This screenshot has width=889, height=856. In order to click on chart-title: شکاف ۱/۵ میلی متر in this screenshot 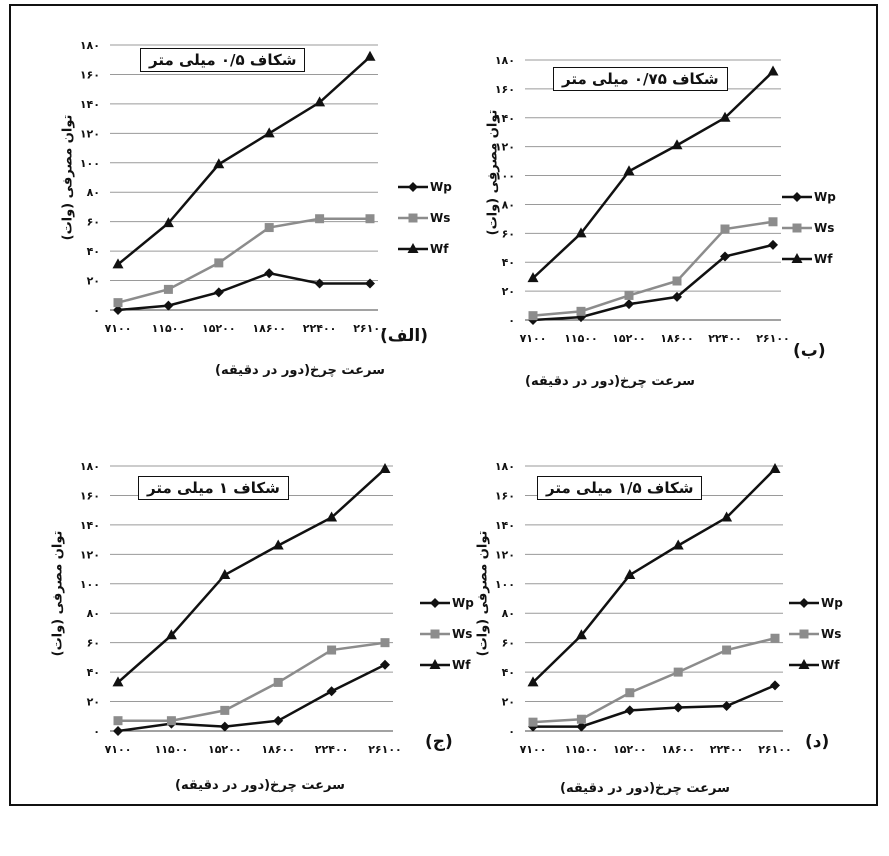, I will do `click(620, 488)`.